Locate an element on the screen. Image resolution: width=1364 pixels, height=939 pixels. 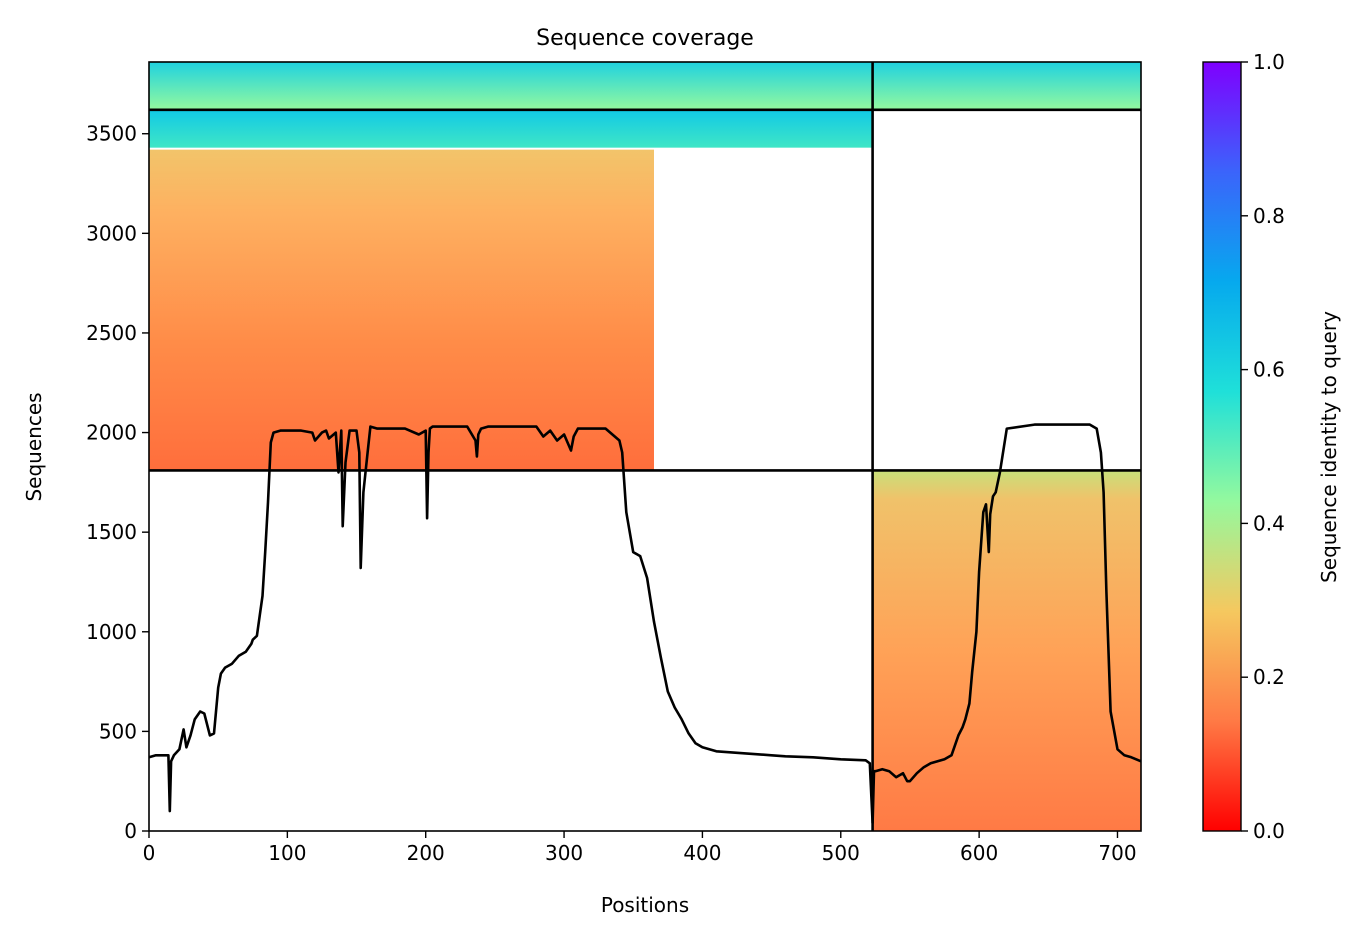
y-axis: 0 500 1000 1500 2000 2500 3000 3500 is located at coordinates (117, 482).